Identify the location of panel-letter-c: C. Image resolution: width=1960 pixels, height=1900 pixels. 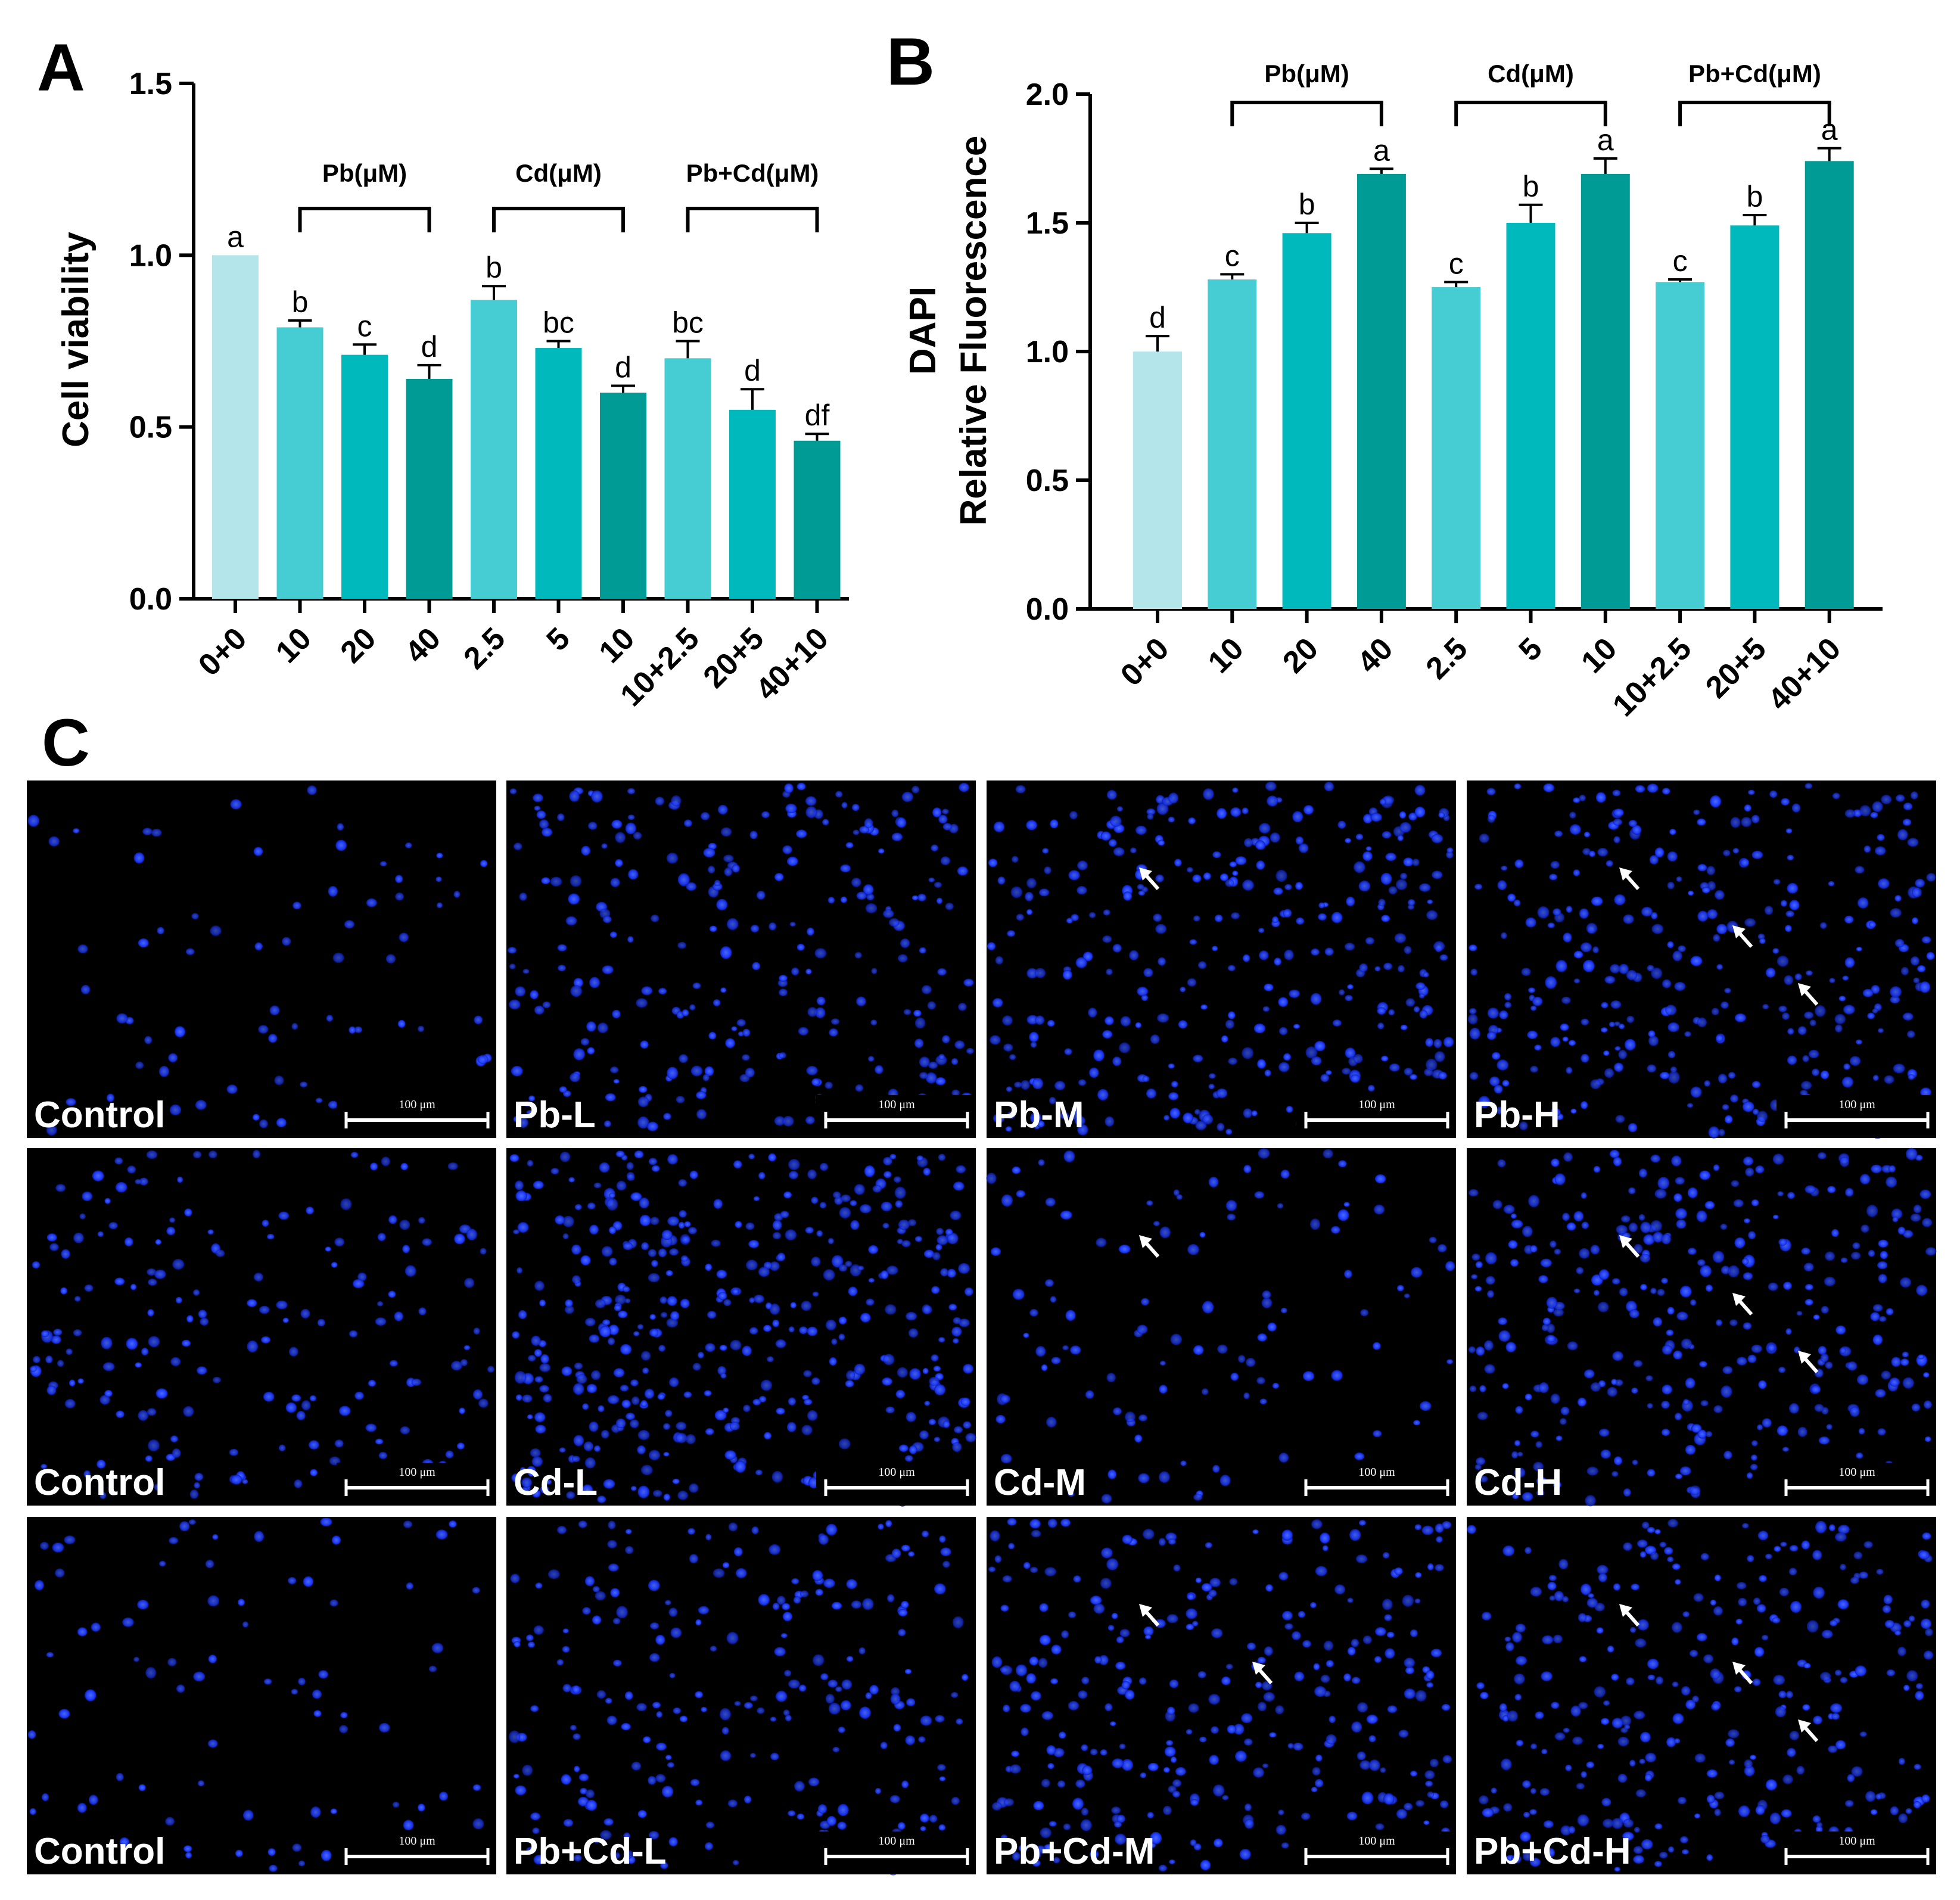
(66, 743).